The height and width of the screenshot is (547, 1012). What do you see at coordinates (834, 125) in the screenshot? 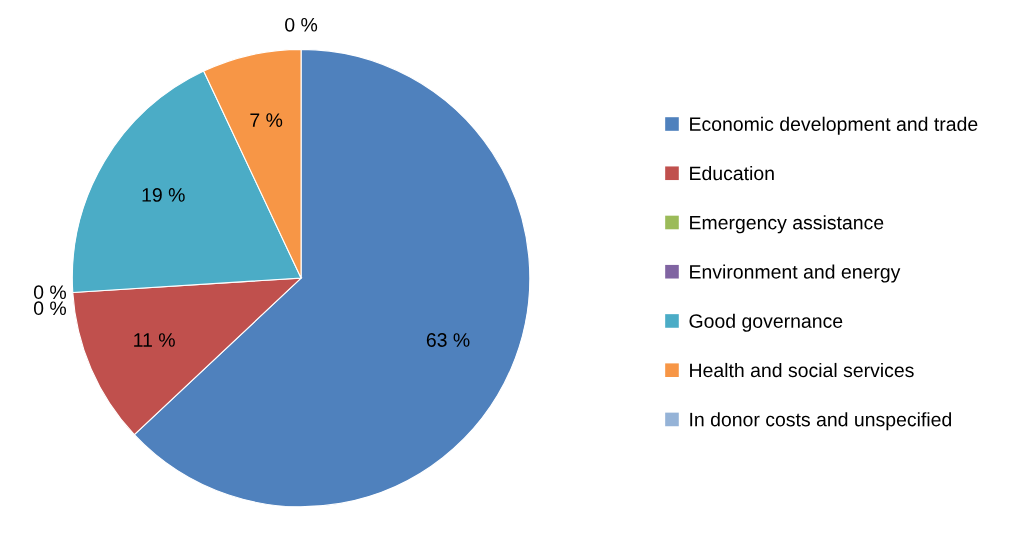
I see `legend-label: Economic development and trade` at bounding box center [834, 125].